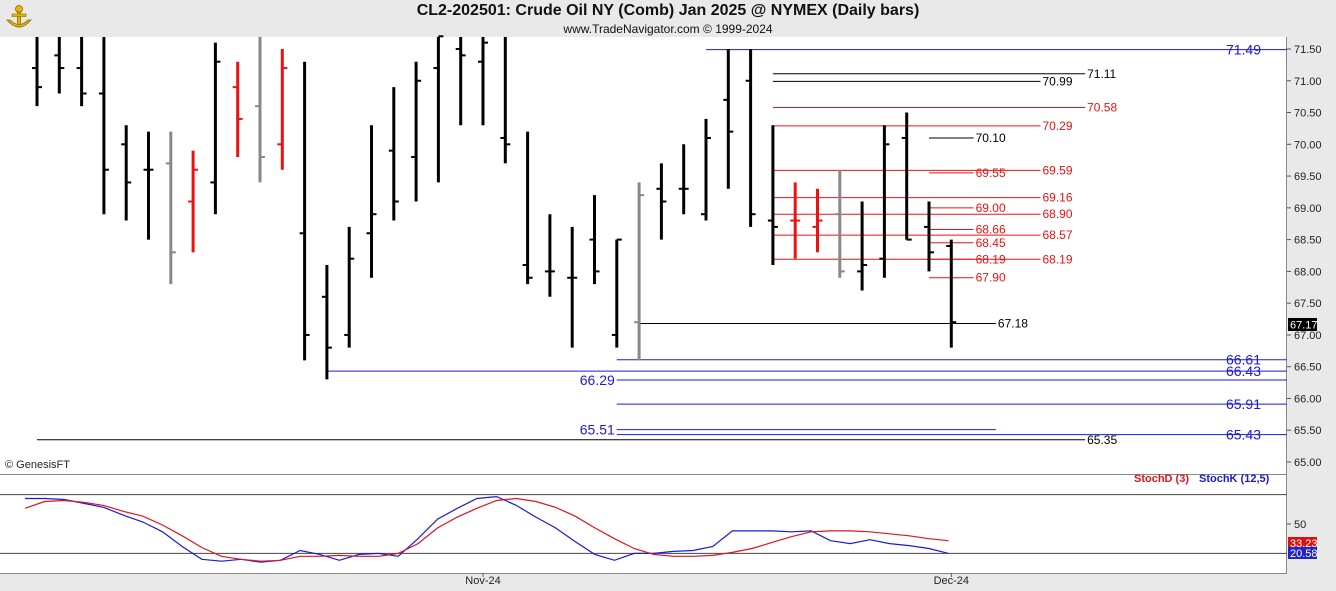 The width and height of the screenshot is (1336, 591). I want to click on stoch-d-line, so click(486, 529).